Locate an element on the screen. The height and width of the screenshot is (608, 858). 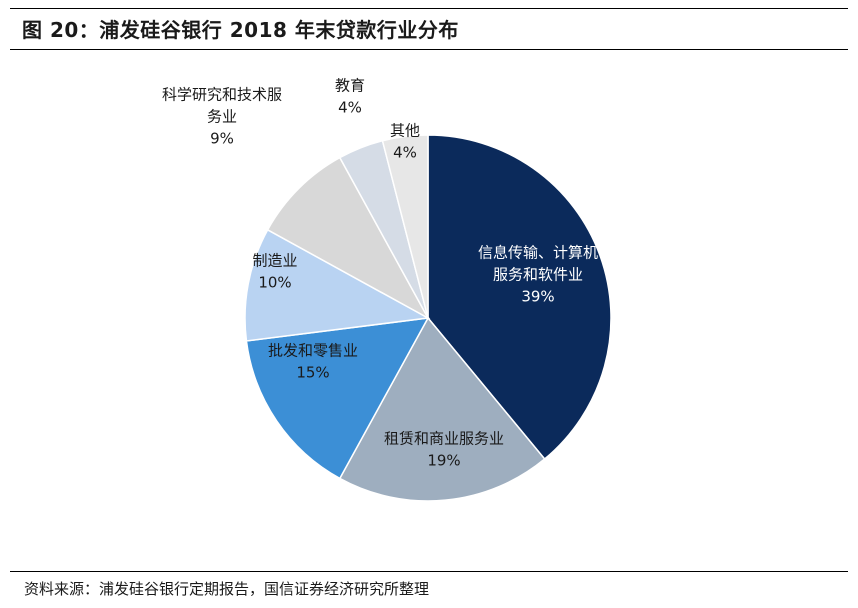
slice-category-label-3: 批发和零售业 is located at coordinates (313, 351).